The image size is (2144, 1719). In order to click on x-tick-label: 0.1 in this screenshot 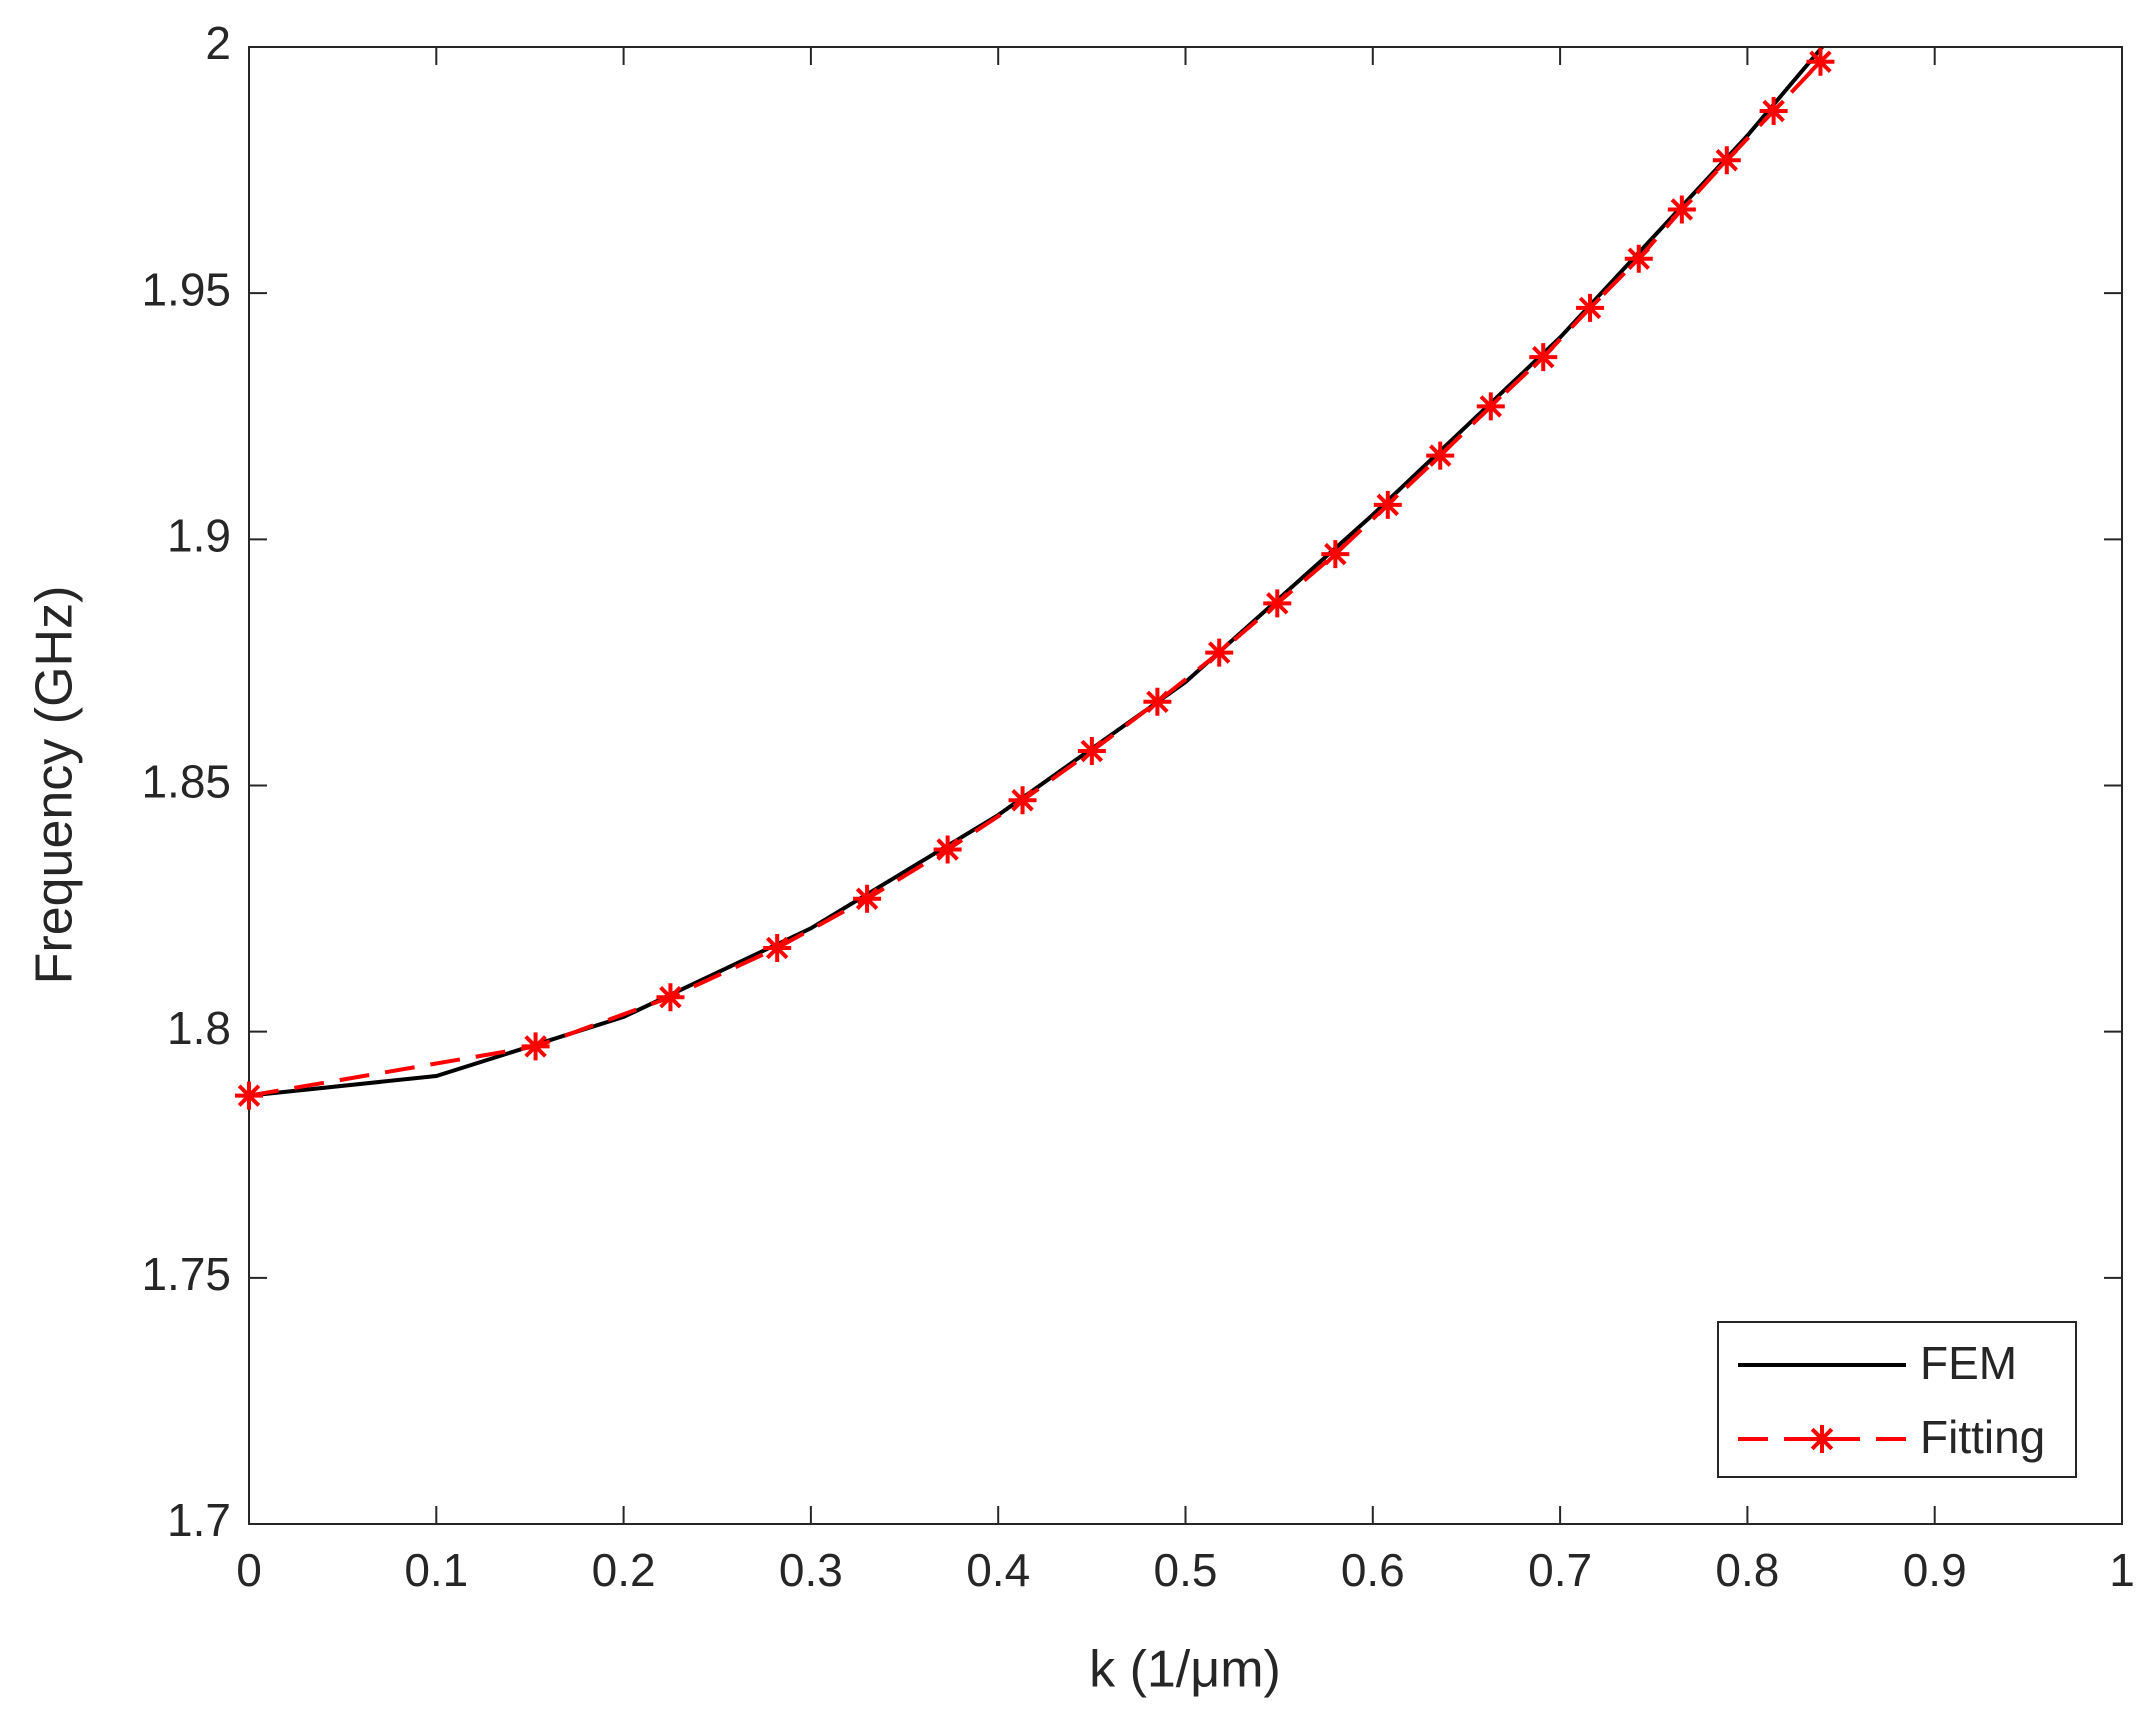, I will do `click(436, 1570)`.